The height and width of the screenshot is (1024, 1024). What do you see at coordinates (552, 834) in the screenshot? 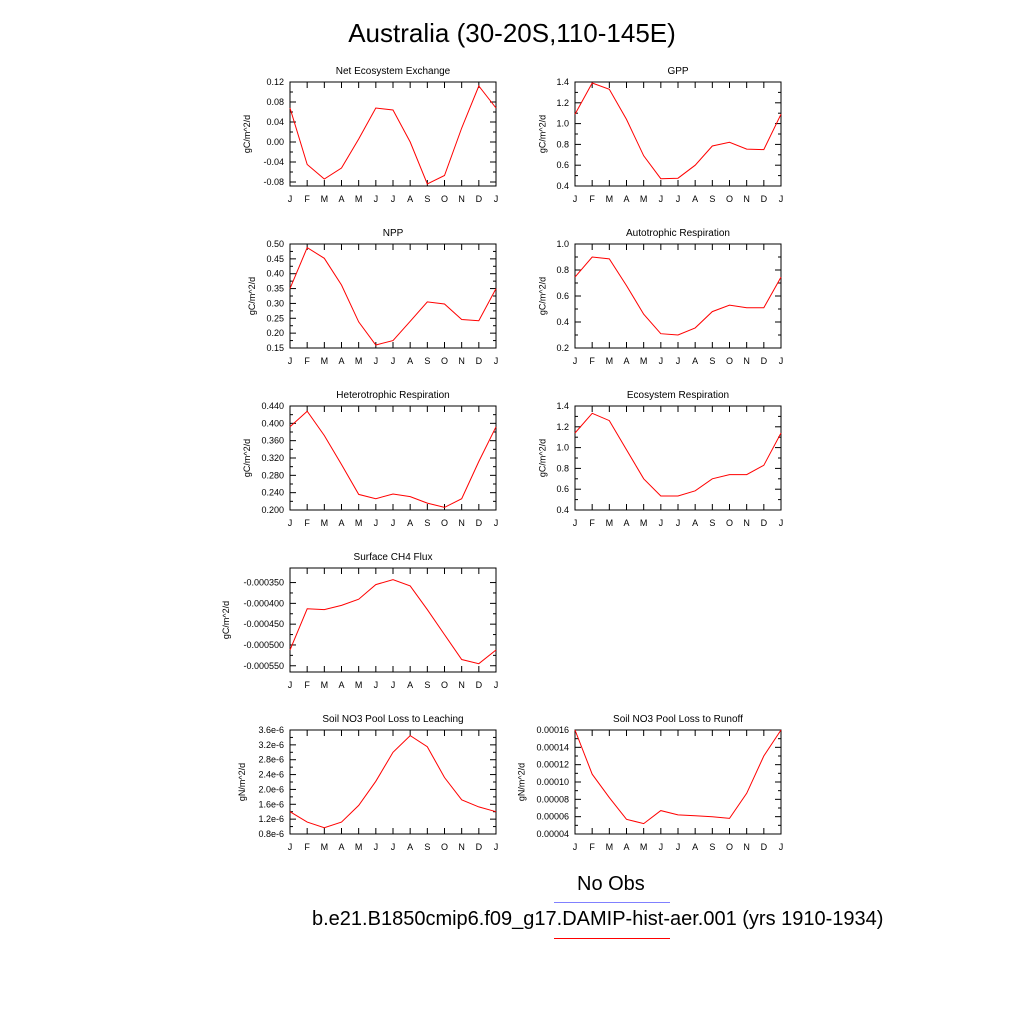
I see `y-tick-label: 0.00004` at bounding box center [552, 834].